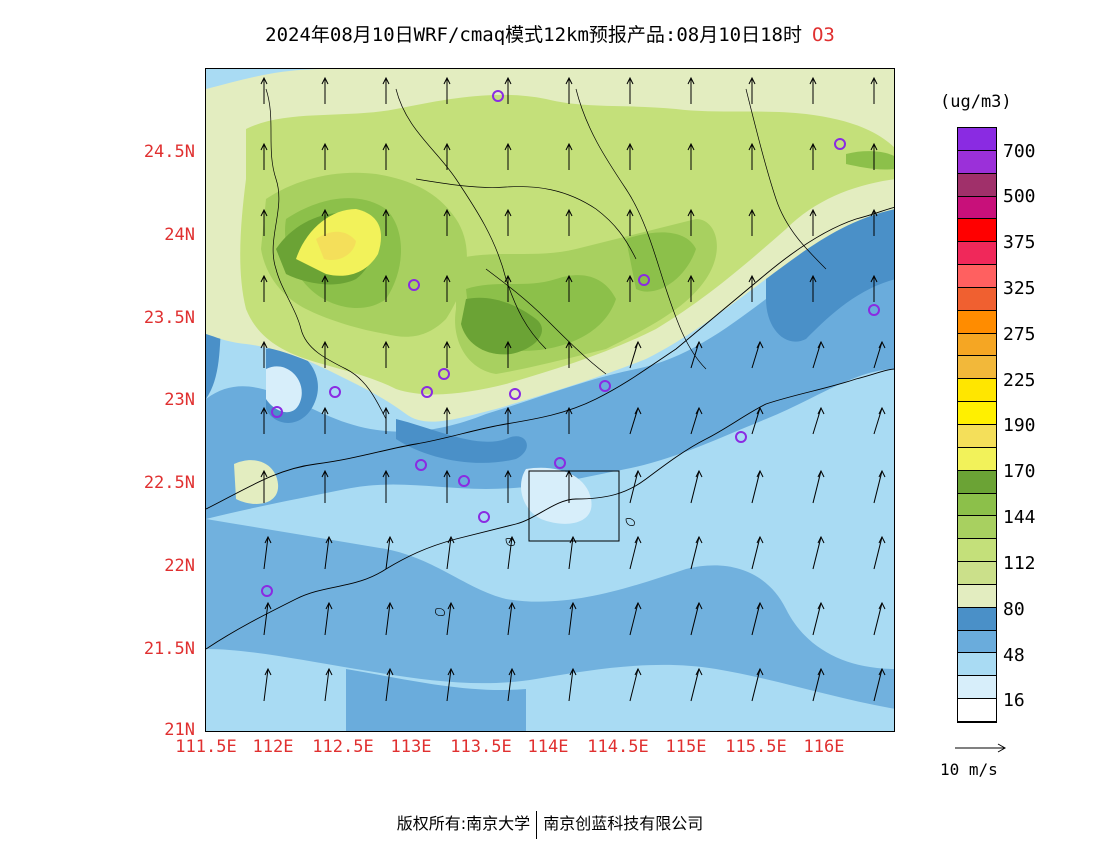 This screenshot has height=850, width=1100. Describe the element at coordinates (206, 747) in the screenshot. I see `lon-label-111-5: 111.5E` at that location.